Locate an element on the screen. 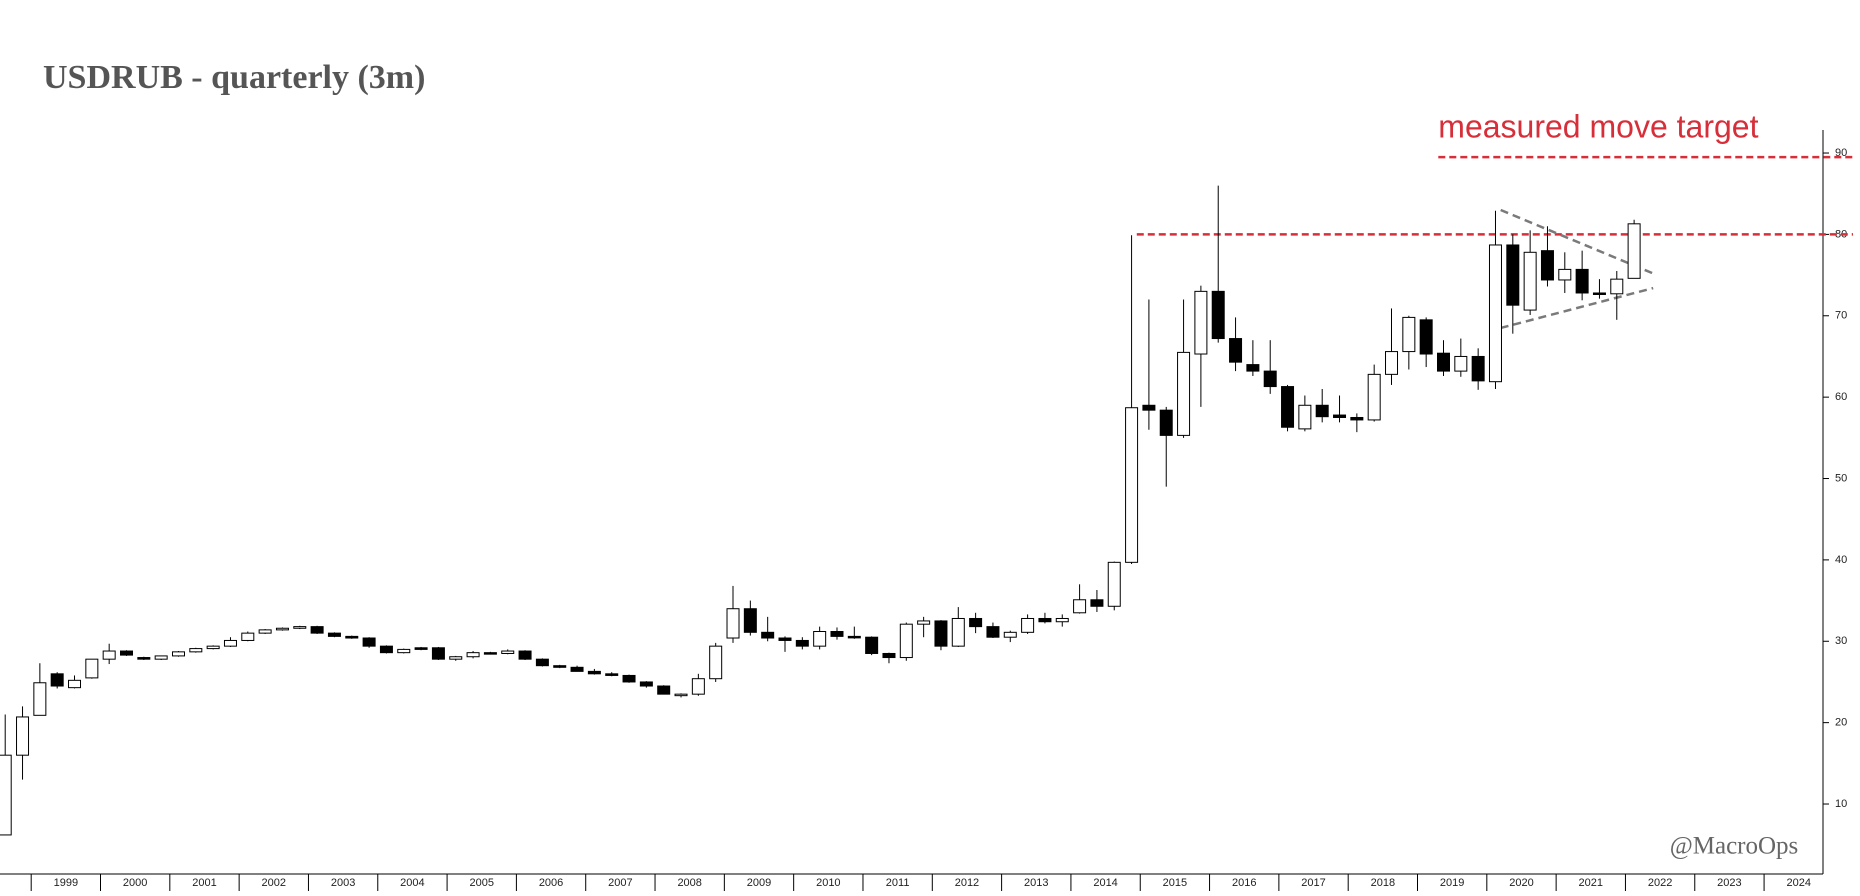 The image size is (1860, 896). x-tick-label: 2023 is located at coordinates (1729, 883).